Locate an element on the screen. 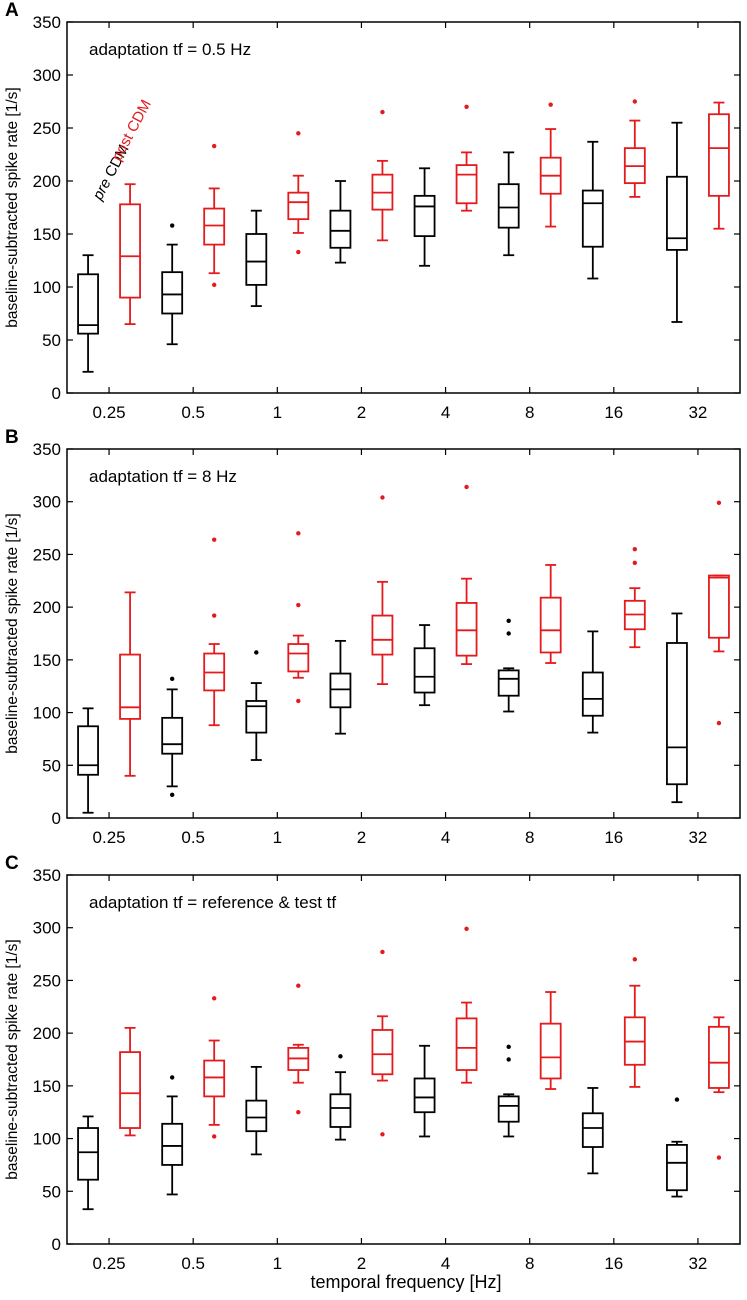 The image size is (747, 1300). series-post-cdm is located at coordinates (424, 212).